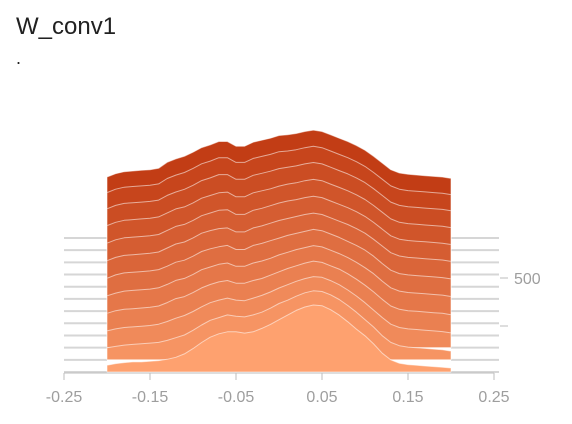  What do you see at coordinates (321, 397) in the screenshot?
I see `x-tick-label: 0.05` at bounding box center [321, 397].